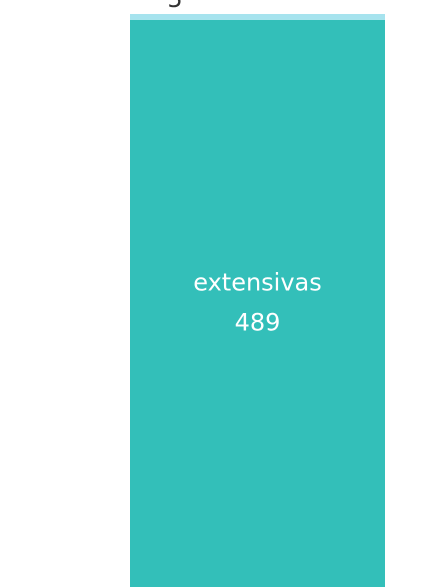 The image size is (440, 587). I want to click on segment-value: 489, so click(258, 322).